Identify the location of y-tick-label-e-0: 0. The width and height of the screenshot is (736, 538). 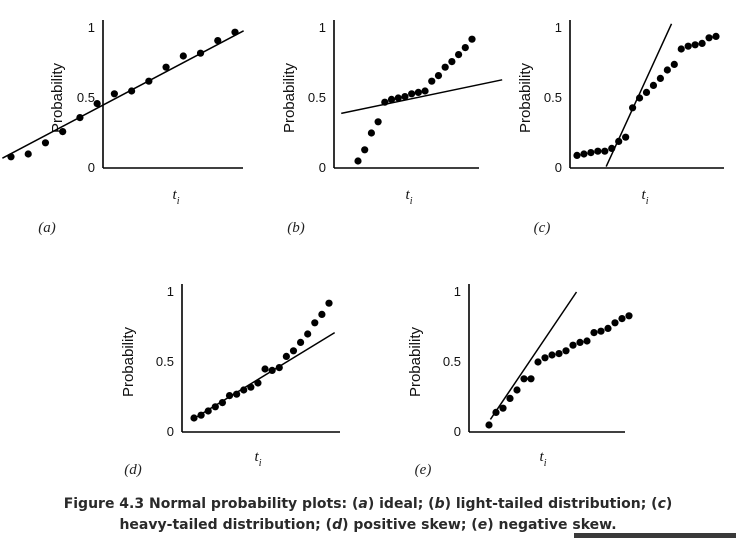
(457, 431).